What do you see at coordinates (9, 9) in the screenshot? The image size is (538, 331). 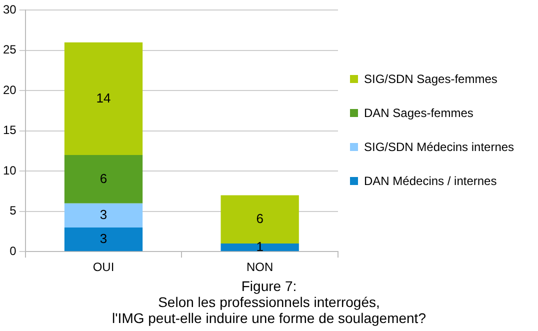 I see `y-tick-label: 30` at bounding box center [9, 9].